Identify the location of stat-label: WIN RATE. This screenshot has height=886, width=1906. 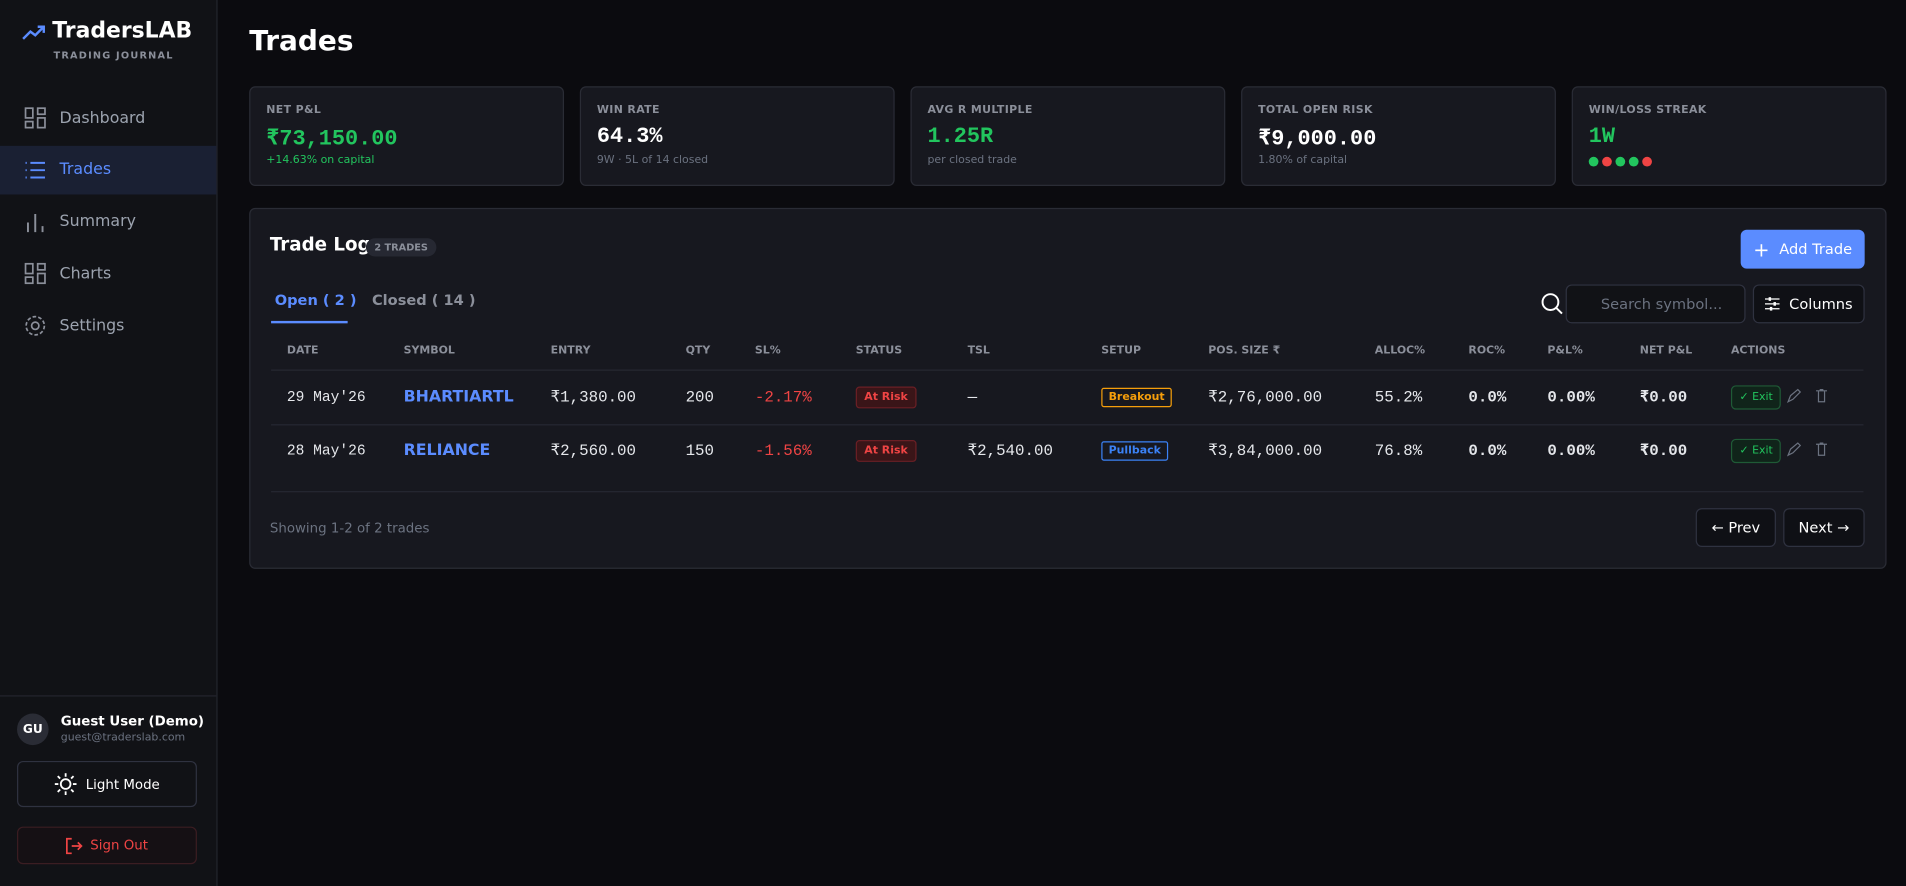
(628, 110).